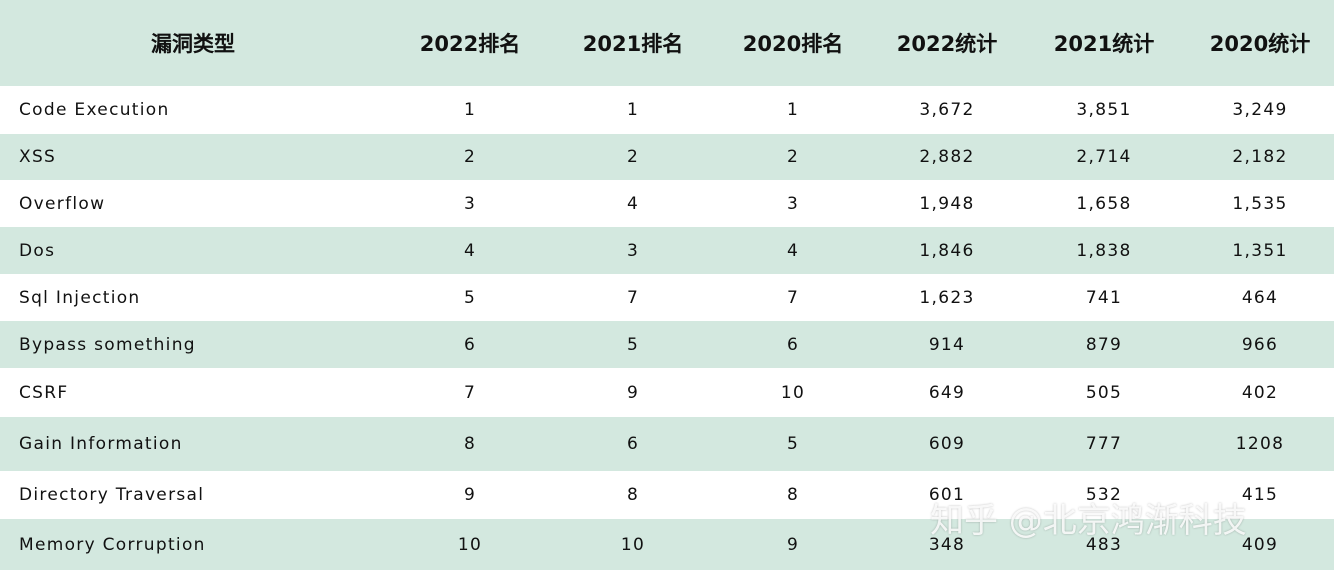  Describe the element at coordinates (1260, 44) in the screenshot. I see `header-cell: 2020统计` at that location.